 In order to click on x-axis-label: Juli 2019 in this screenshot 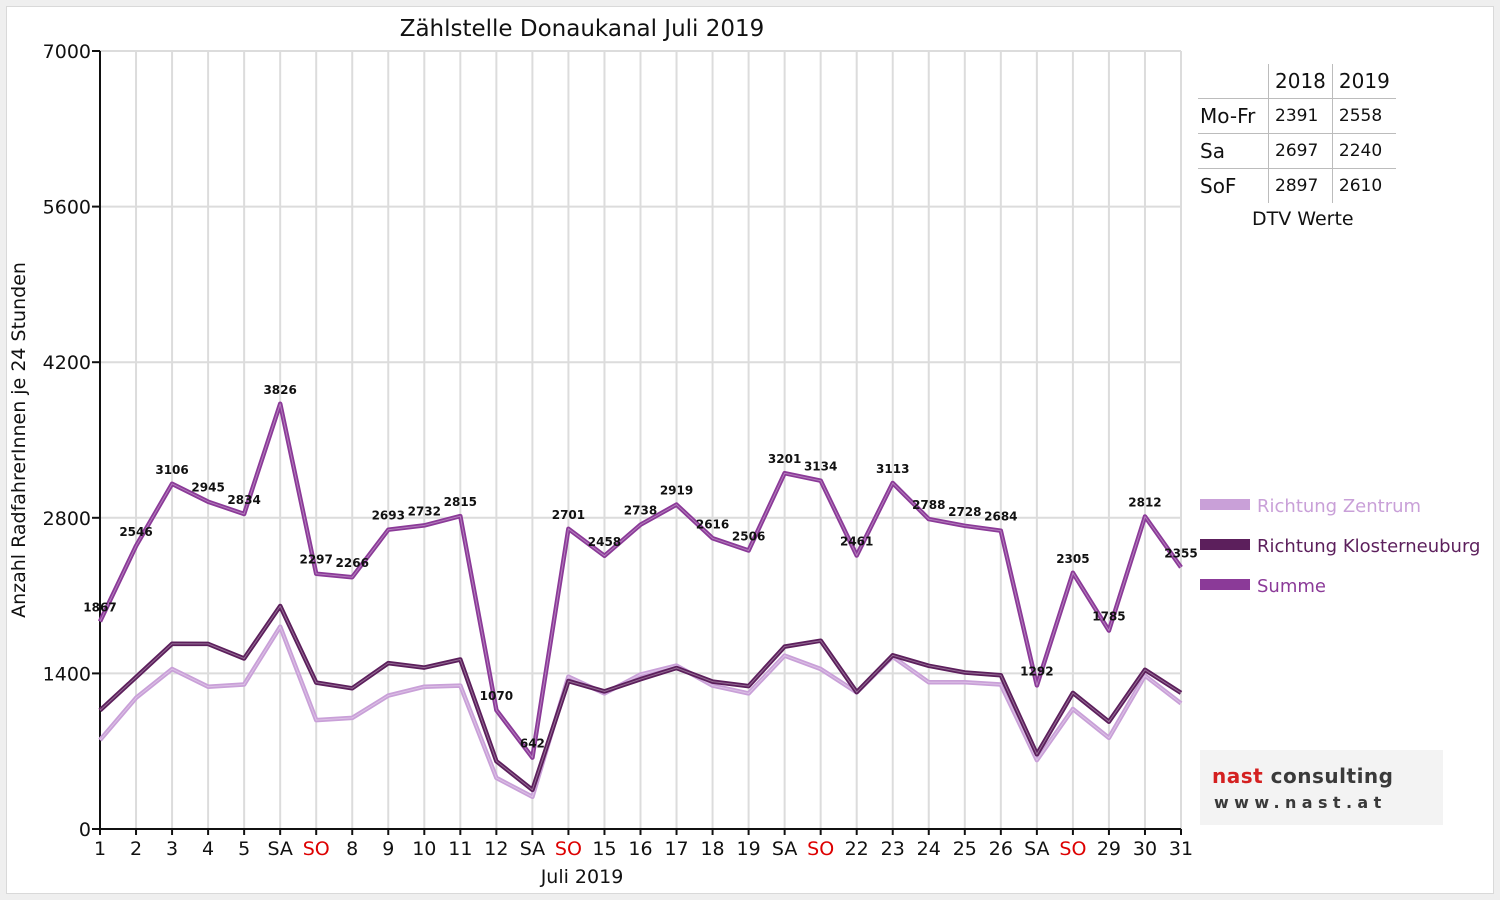, I will do `click(582, 877)`.